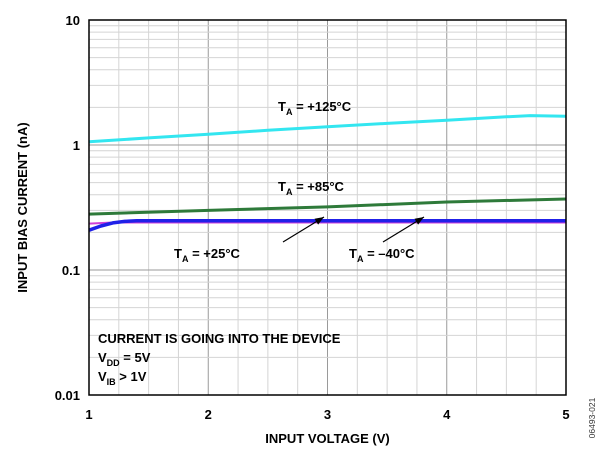  What do you see at coordinates (22, 207) in the screenshot?
I see `y-axis-title: INPUT BIAS CURRENT (nA)` at bounding box center [22, 207].